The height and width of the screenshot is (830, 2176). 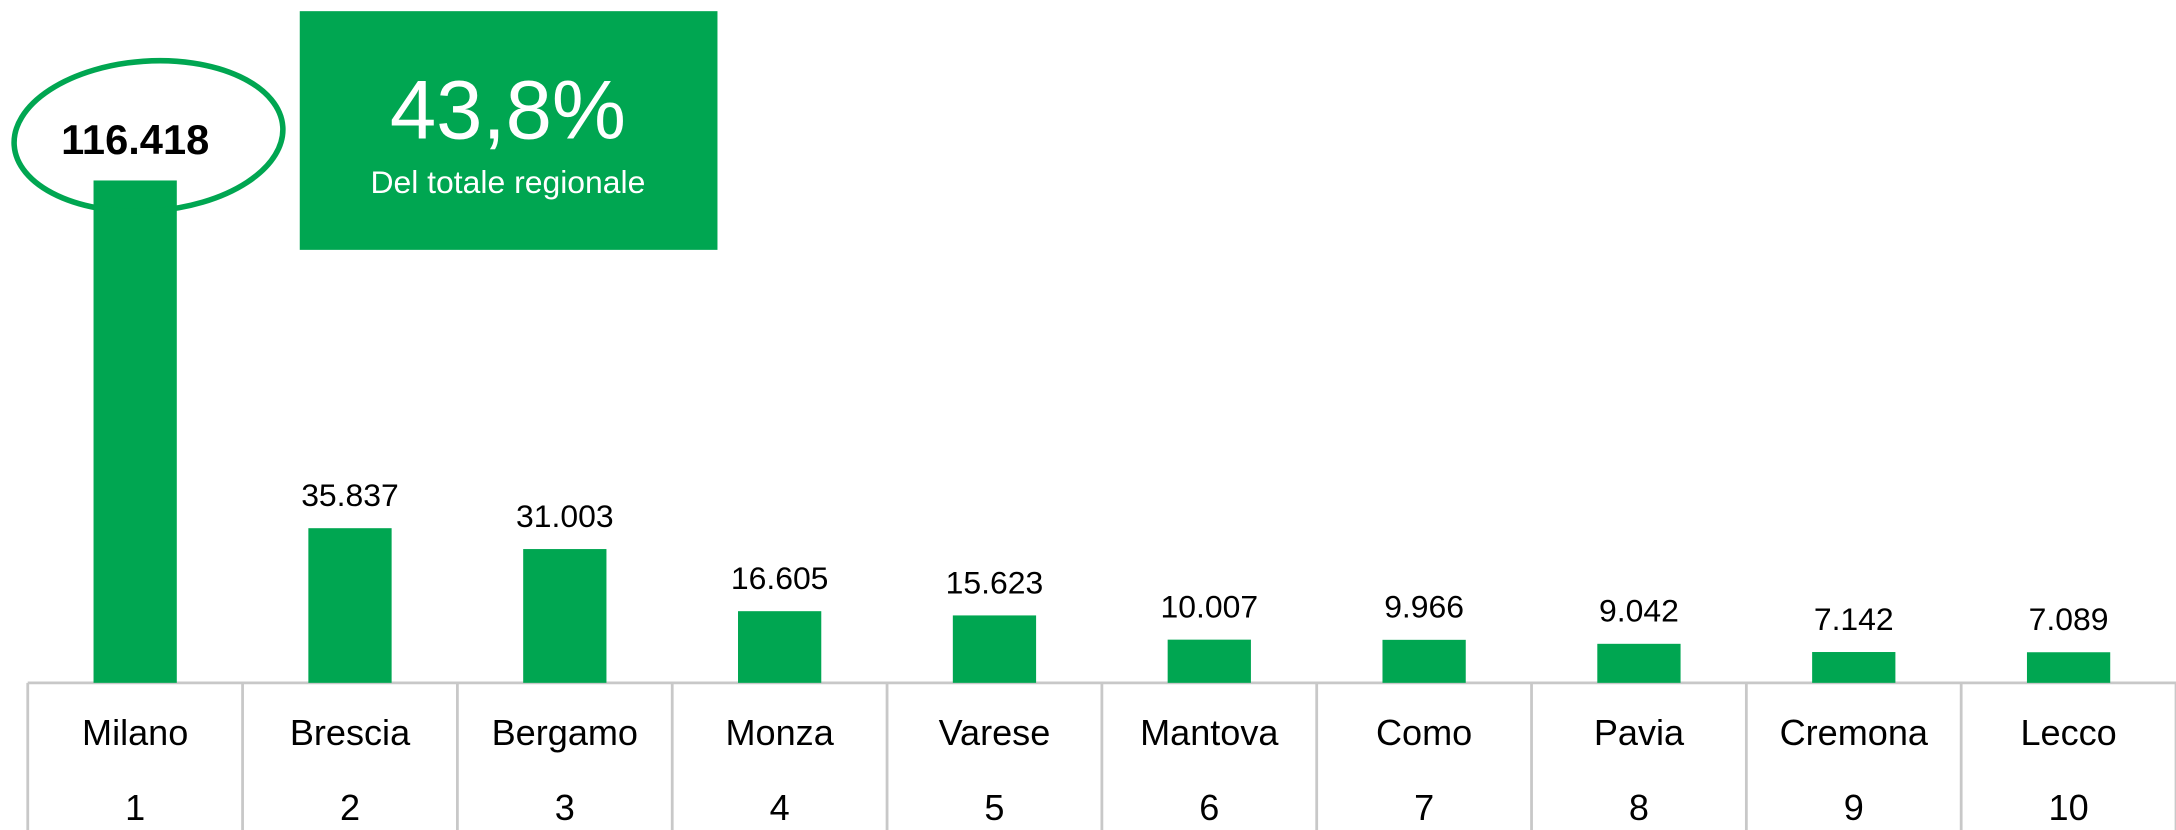 What do you see at coordinates (135, 732) in the screenshot?
I see `category-label: Milano` at bounding box center [135, 732].